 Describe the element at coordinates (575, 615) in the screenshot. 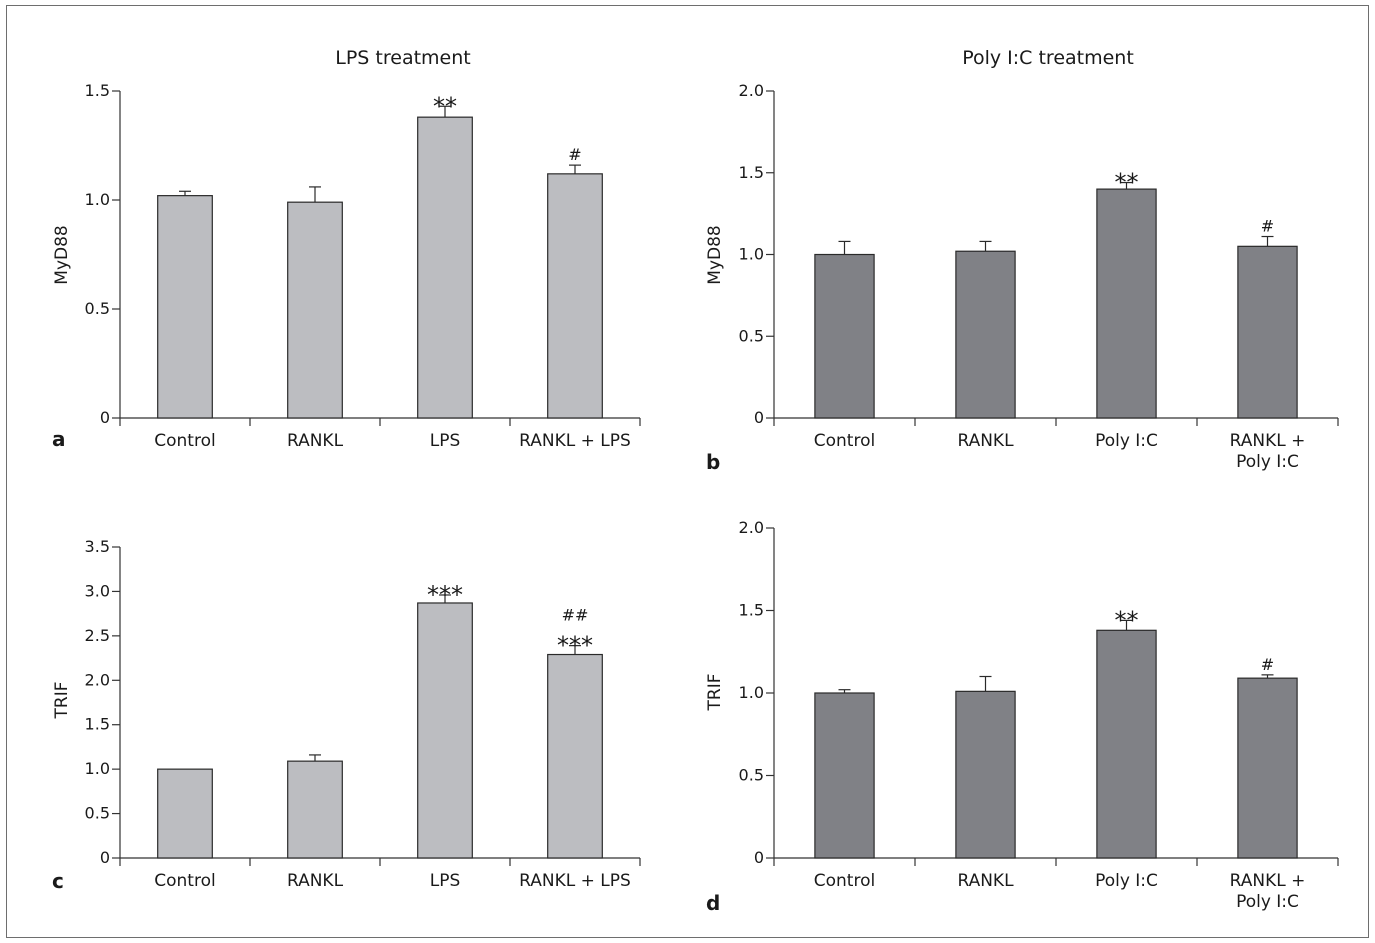

I see `significance-hash: ##` at that location.